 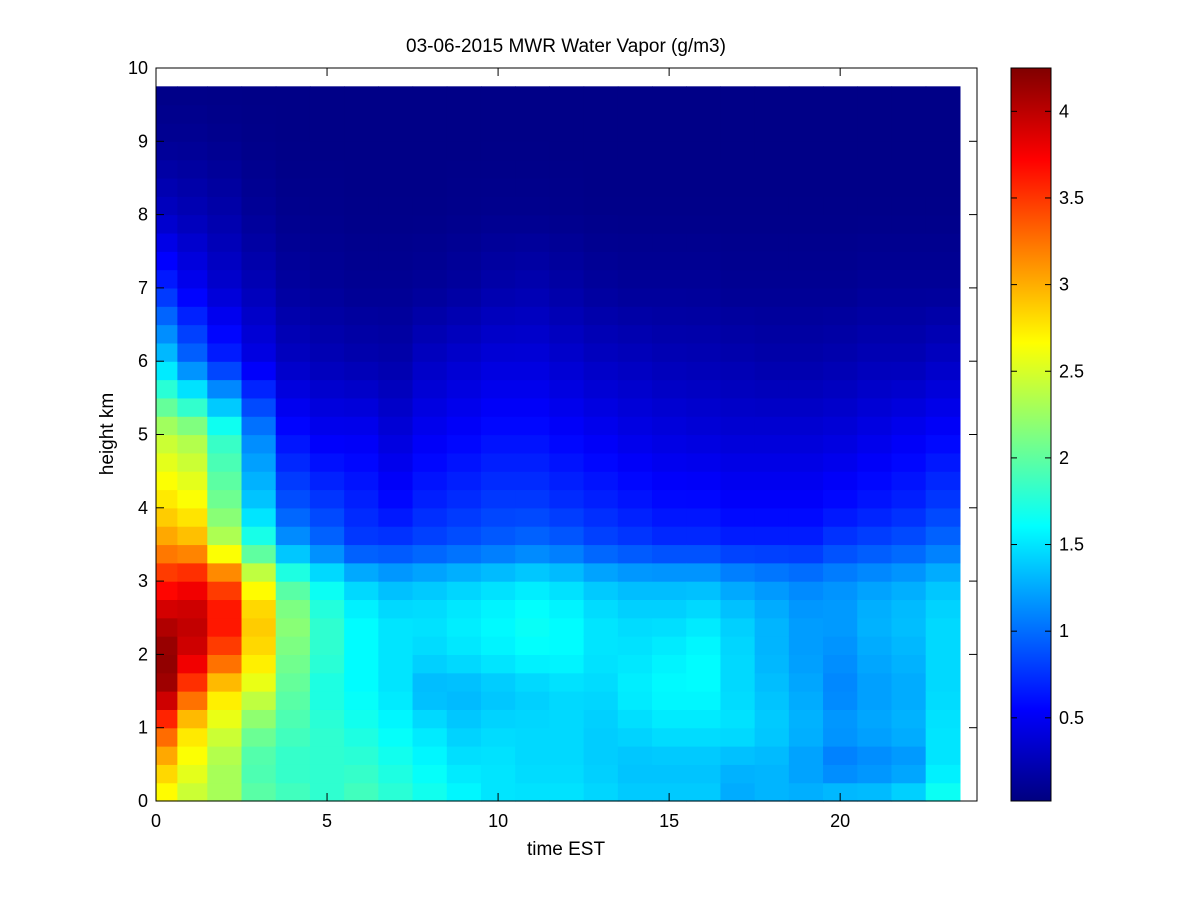 What do you see at coordinates (138, 68) in the screenshot?
I see `y-tick-label: 10` at bounding box center [138, 68].